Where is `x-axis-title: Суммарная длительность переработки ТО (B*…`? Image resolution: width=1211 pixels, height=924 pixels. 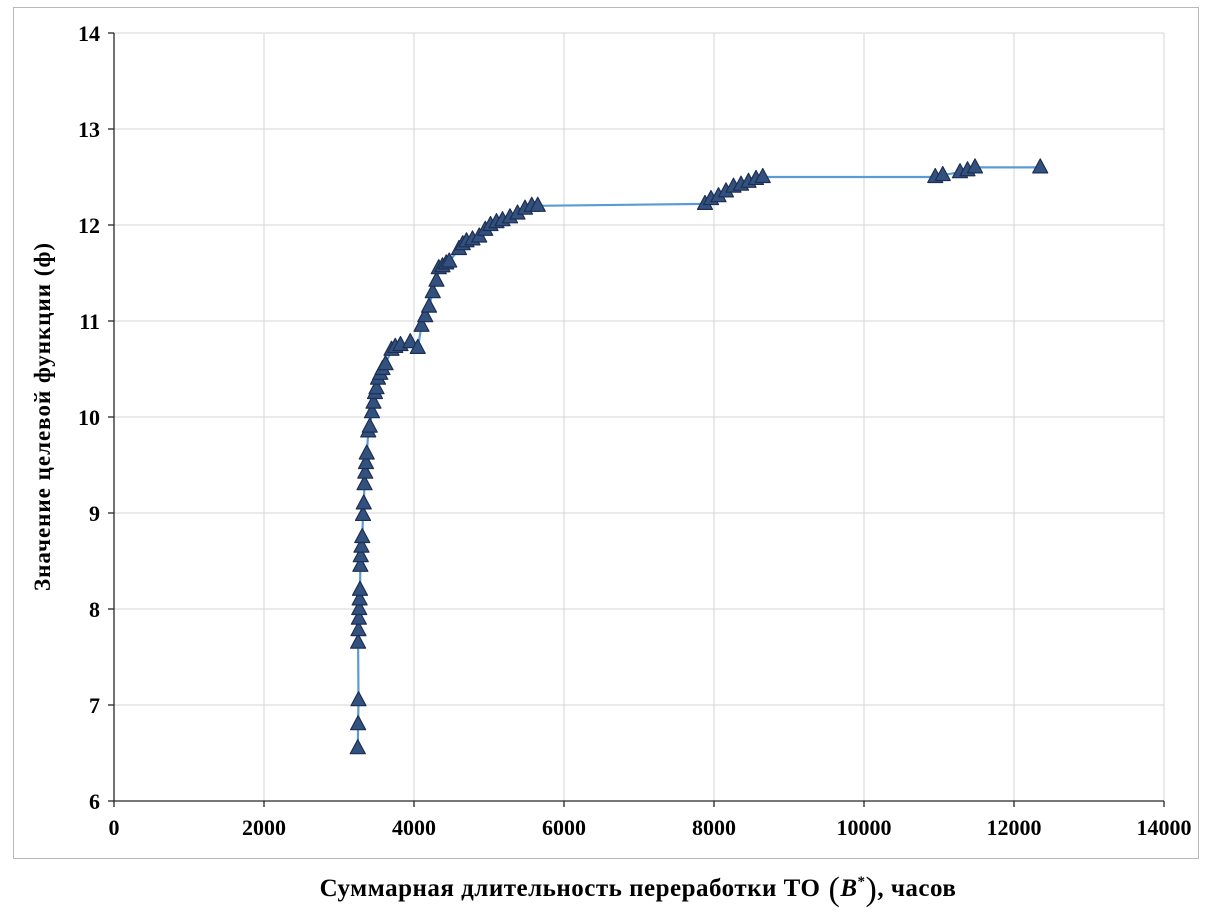
x-axis-title: Суммарная длительность переработки ТО (B*… is located at coordinates (638, 890).